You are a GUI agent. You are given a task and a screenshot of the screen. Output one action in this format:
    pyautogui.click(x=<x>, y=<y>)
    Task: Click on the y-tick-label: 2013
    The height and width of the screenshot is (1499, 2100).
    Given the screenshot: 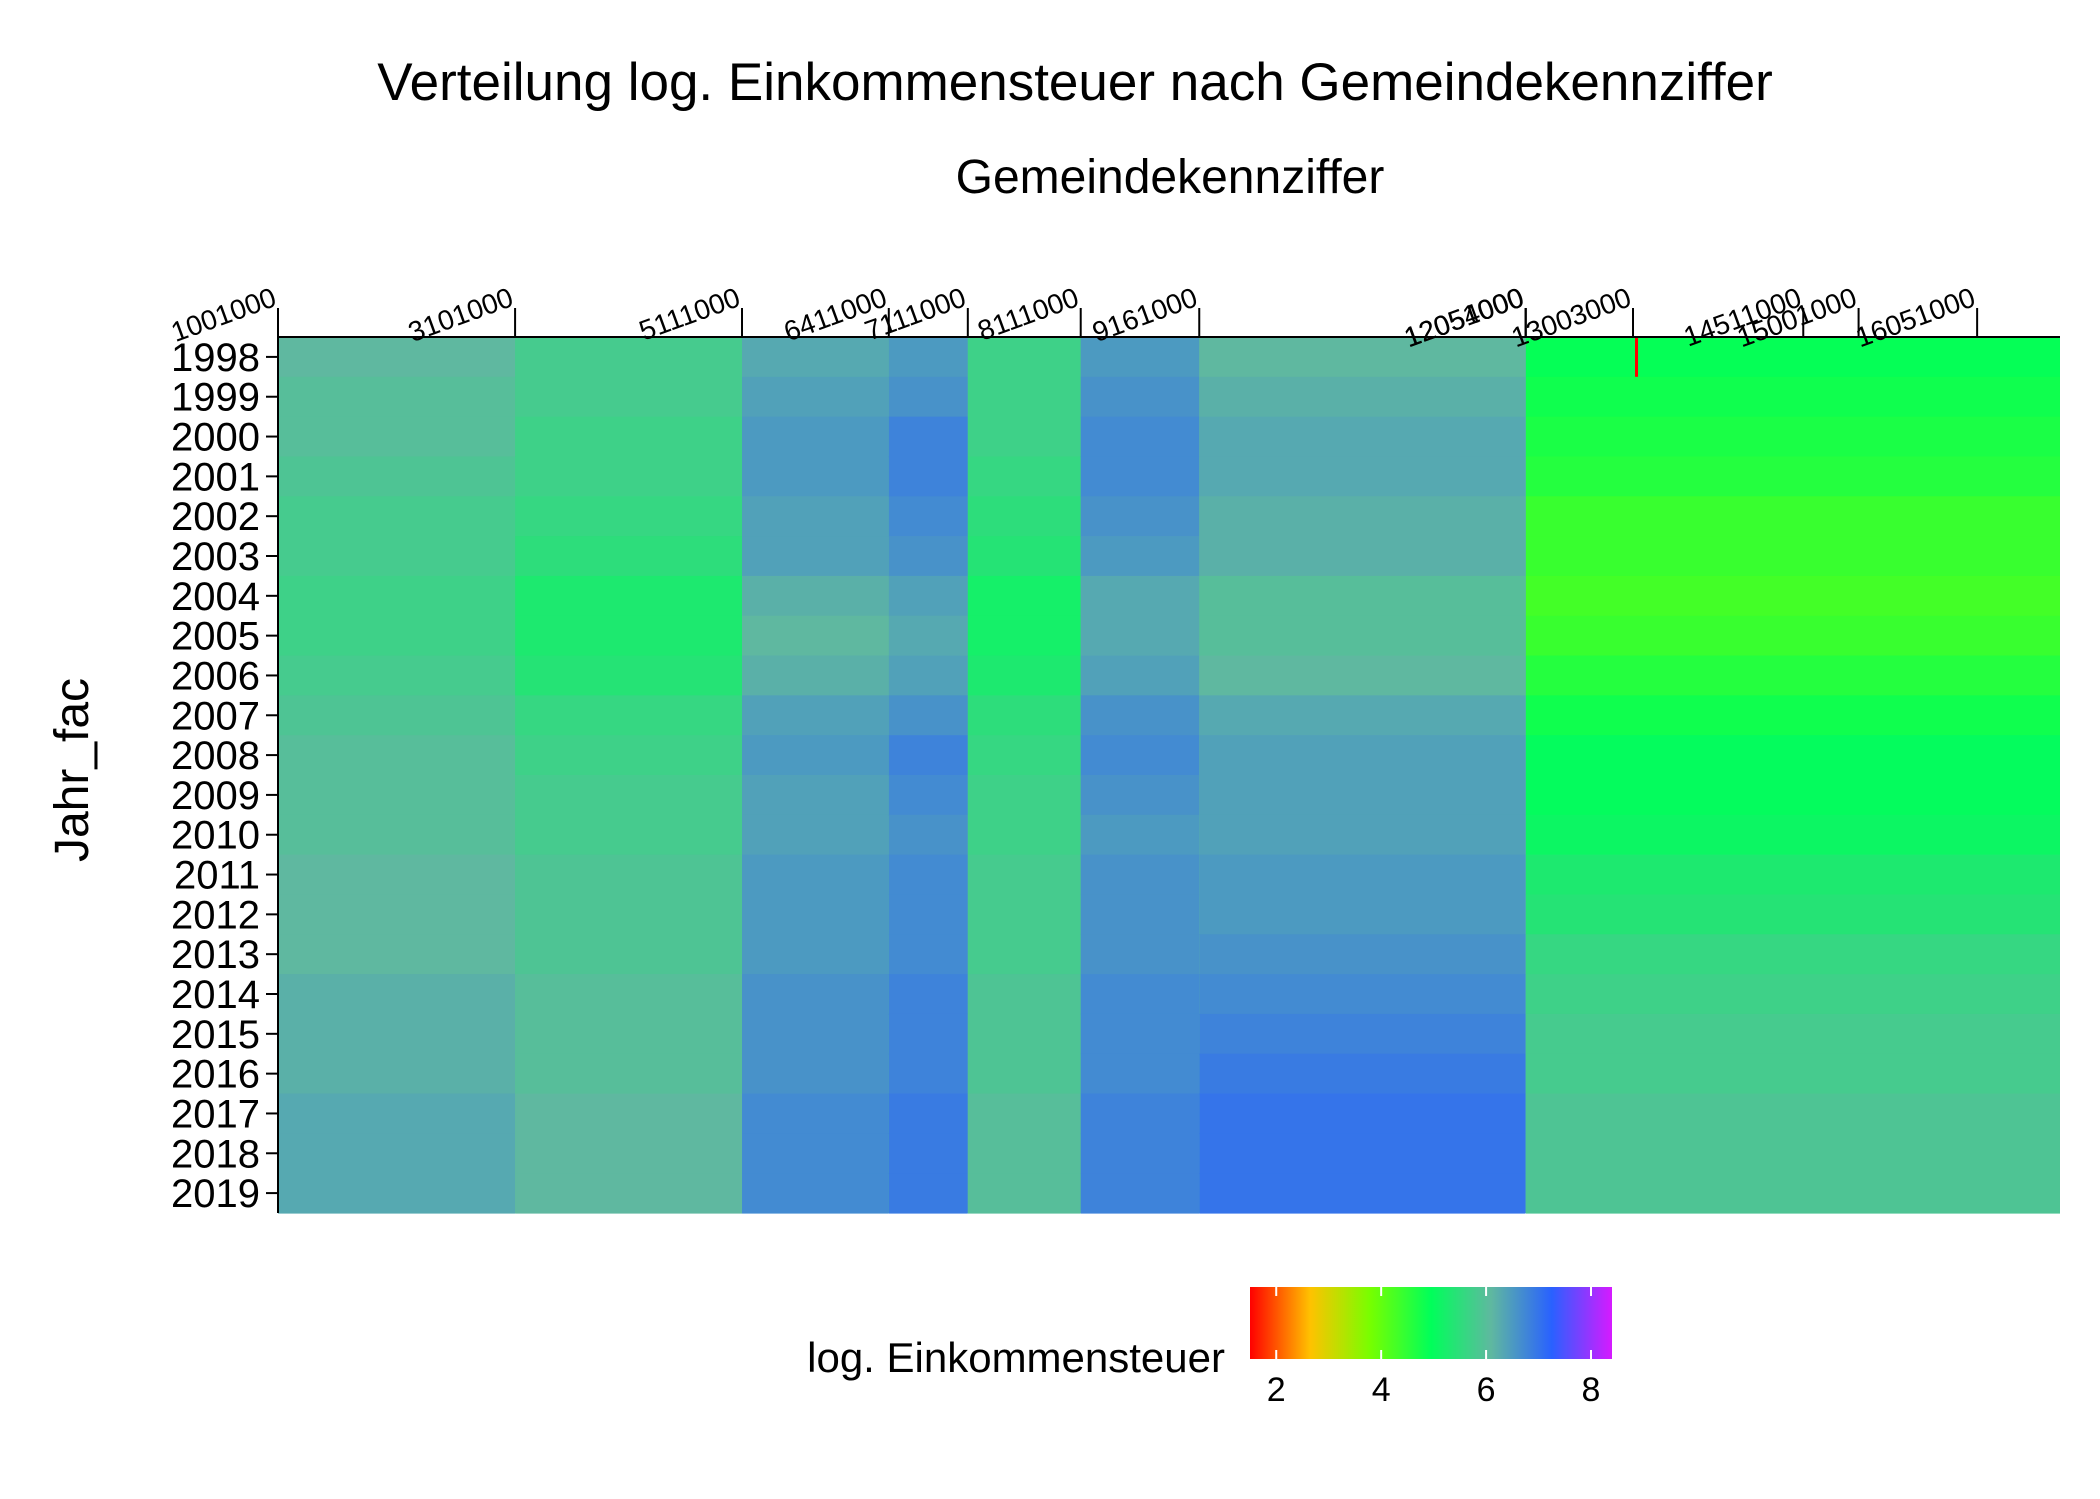 What is the action you would take?
    pyautogui.click(x=215, y=955)
    